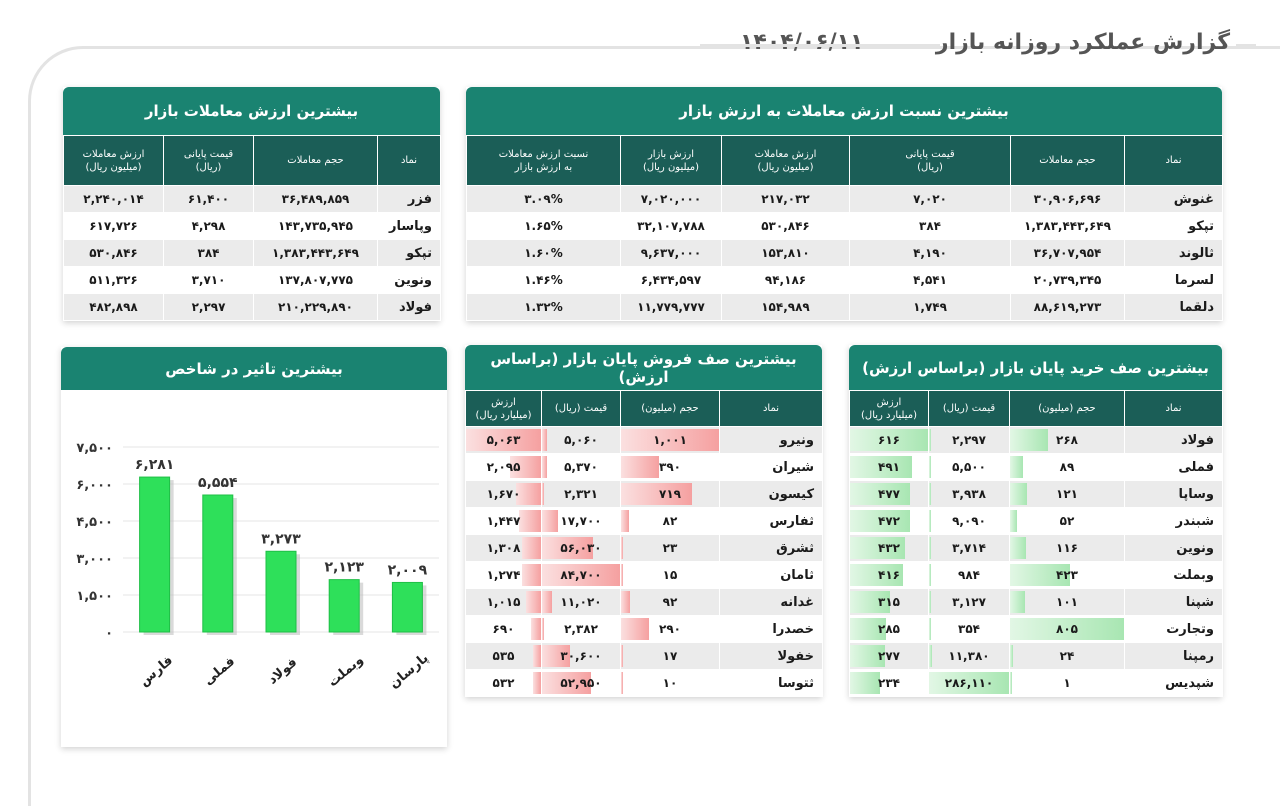 The width and height of the screenshot is (1280, 806). I want to click on value-cell: ۹۸۴, so click(969, 575).